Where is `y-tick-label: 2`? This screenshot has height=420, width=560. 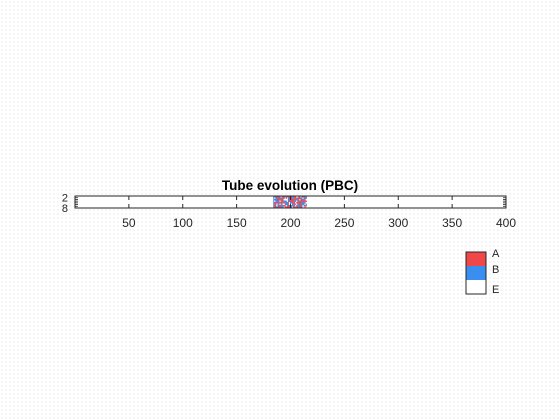
y-tick-label: 2 is located at coordinates (65, 199).